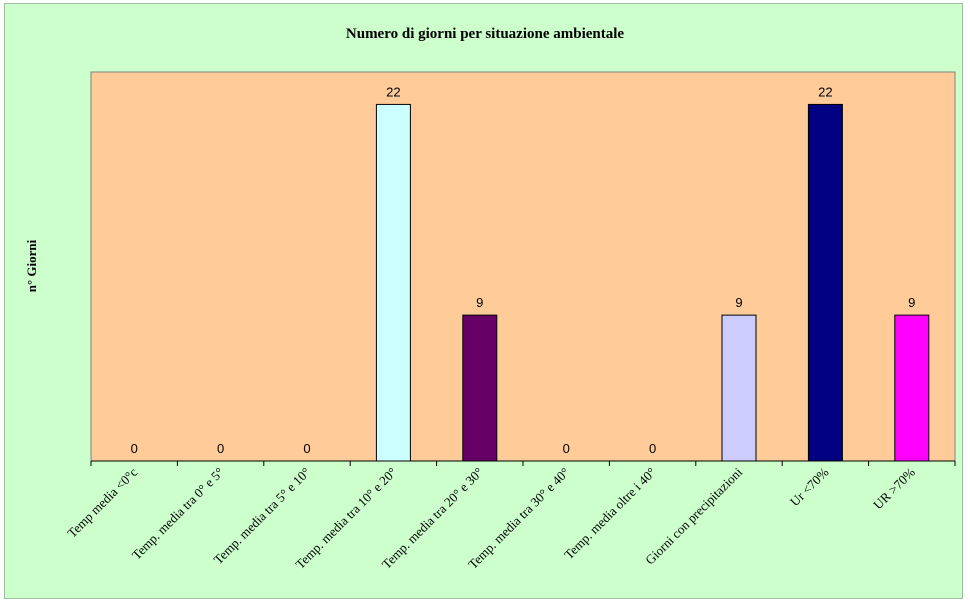  What do you see at coordinates (31, 265) in the screenshot?
I see `y-axis-label: n° Giorni` at bounding box center [31, 265].